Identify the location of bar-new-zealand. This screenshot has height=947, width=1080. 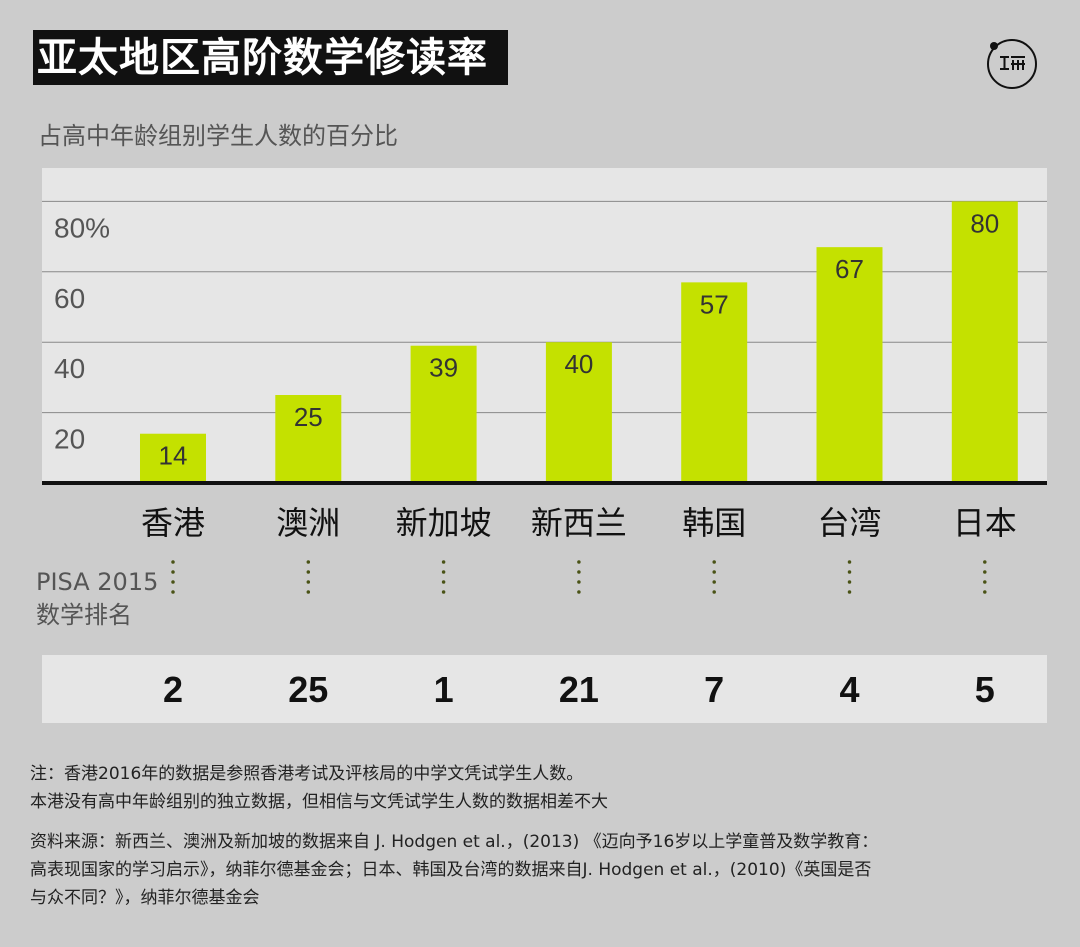
(578, 412).